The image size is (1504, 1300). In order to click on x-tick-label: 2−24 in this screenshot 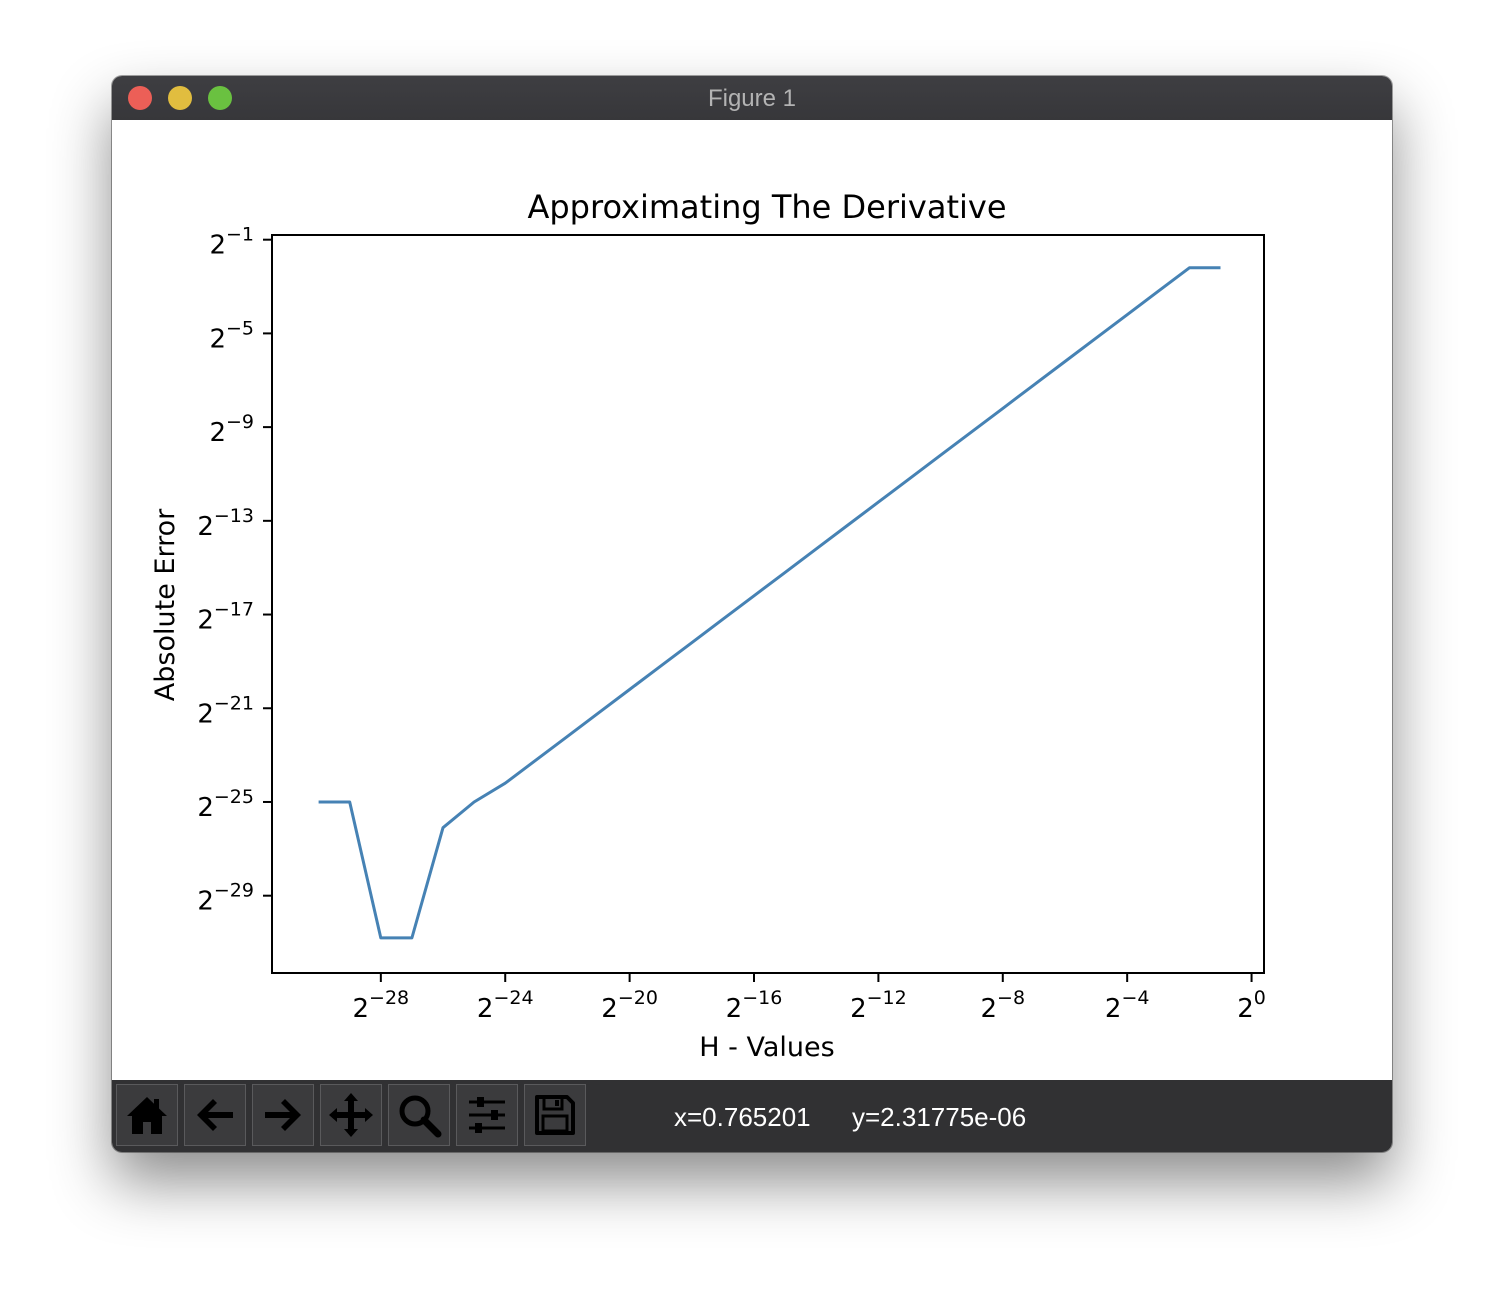, I will do `click(505, 1005)`.